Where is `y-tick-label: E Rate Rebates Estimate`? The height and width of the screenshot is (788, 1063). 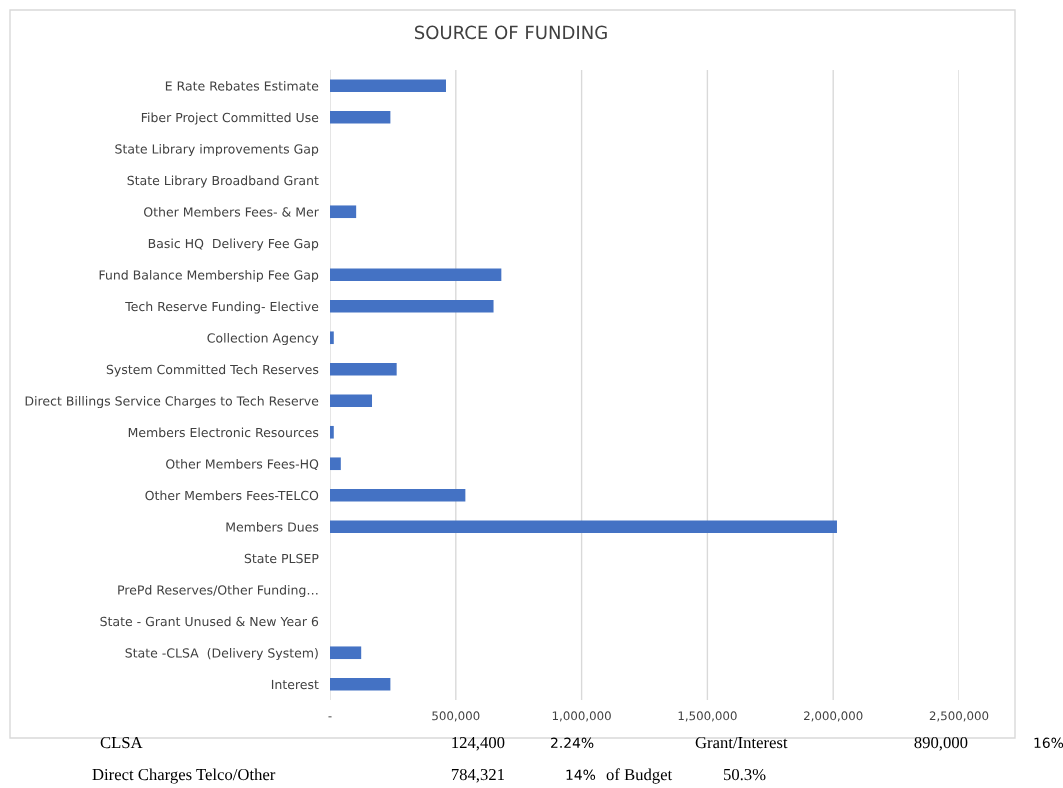 y-tick-label: E Rate Rebates Estimate is located at coordinates (242, 86).